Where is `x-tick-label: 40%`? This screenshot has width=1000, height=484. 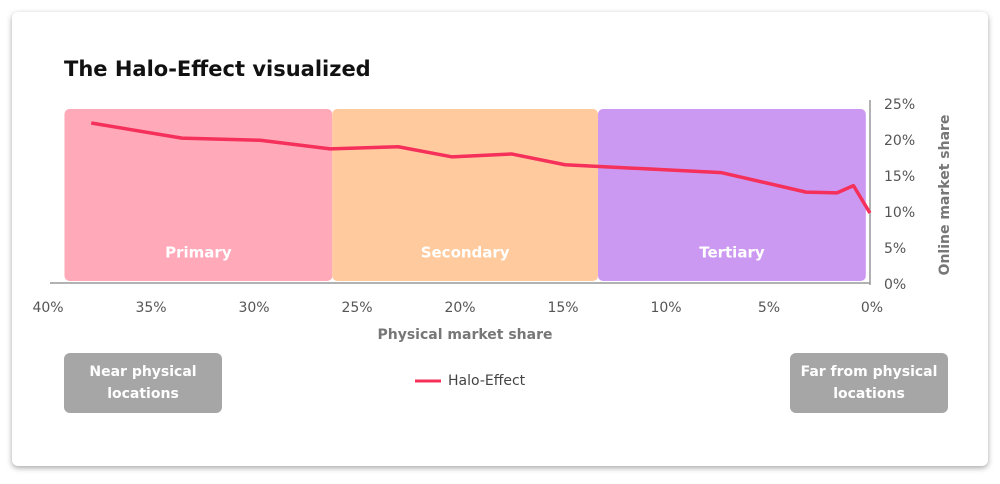
x-tick-label: 40% is located at coordinates (47, 308).